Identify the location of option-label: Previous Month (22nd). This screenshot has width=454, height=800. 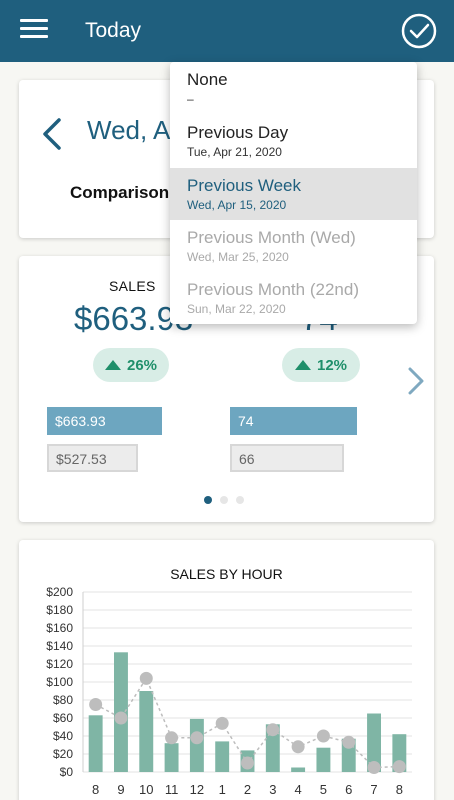
(273, 289).